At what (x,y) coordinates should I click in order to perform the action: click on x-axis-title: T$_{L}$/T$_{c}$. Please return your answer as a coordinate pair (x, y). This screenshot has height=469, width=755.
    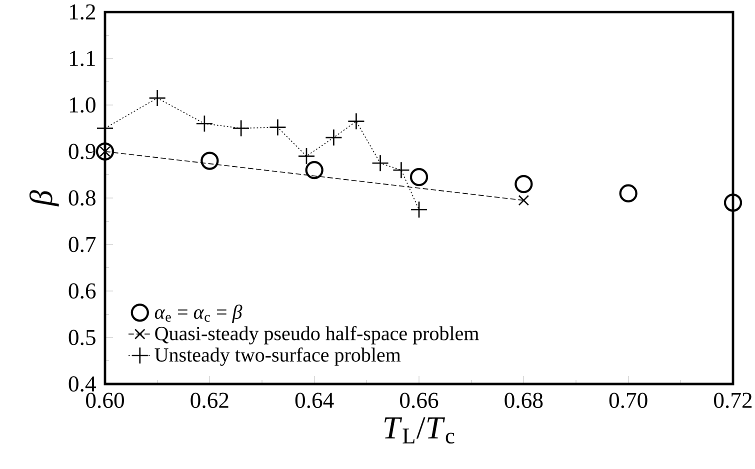
    Looking at the image, I should click on (419, 430).